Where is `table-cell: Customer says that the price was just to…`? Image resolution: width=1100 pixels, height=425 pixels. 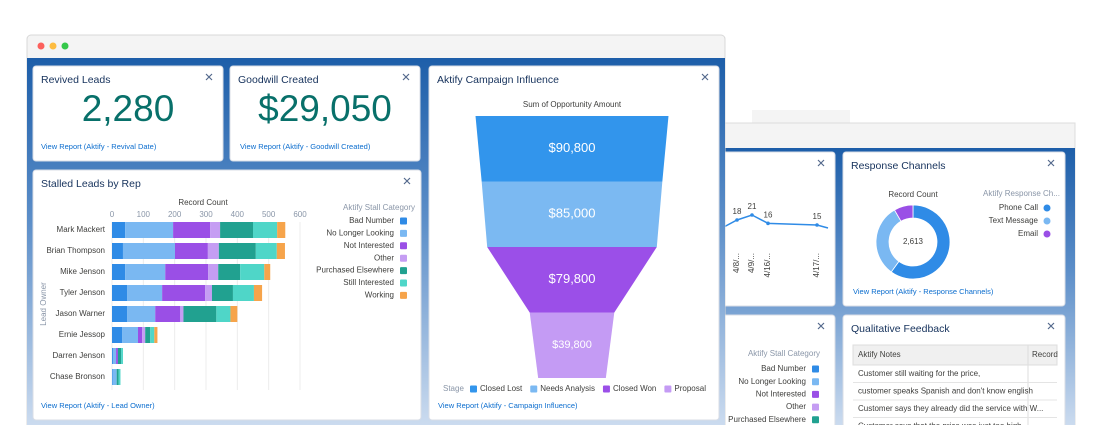 table-cell: Customer says that the price was just to… is located at coordinates (941, 423).